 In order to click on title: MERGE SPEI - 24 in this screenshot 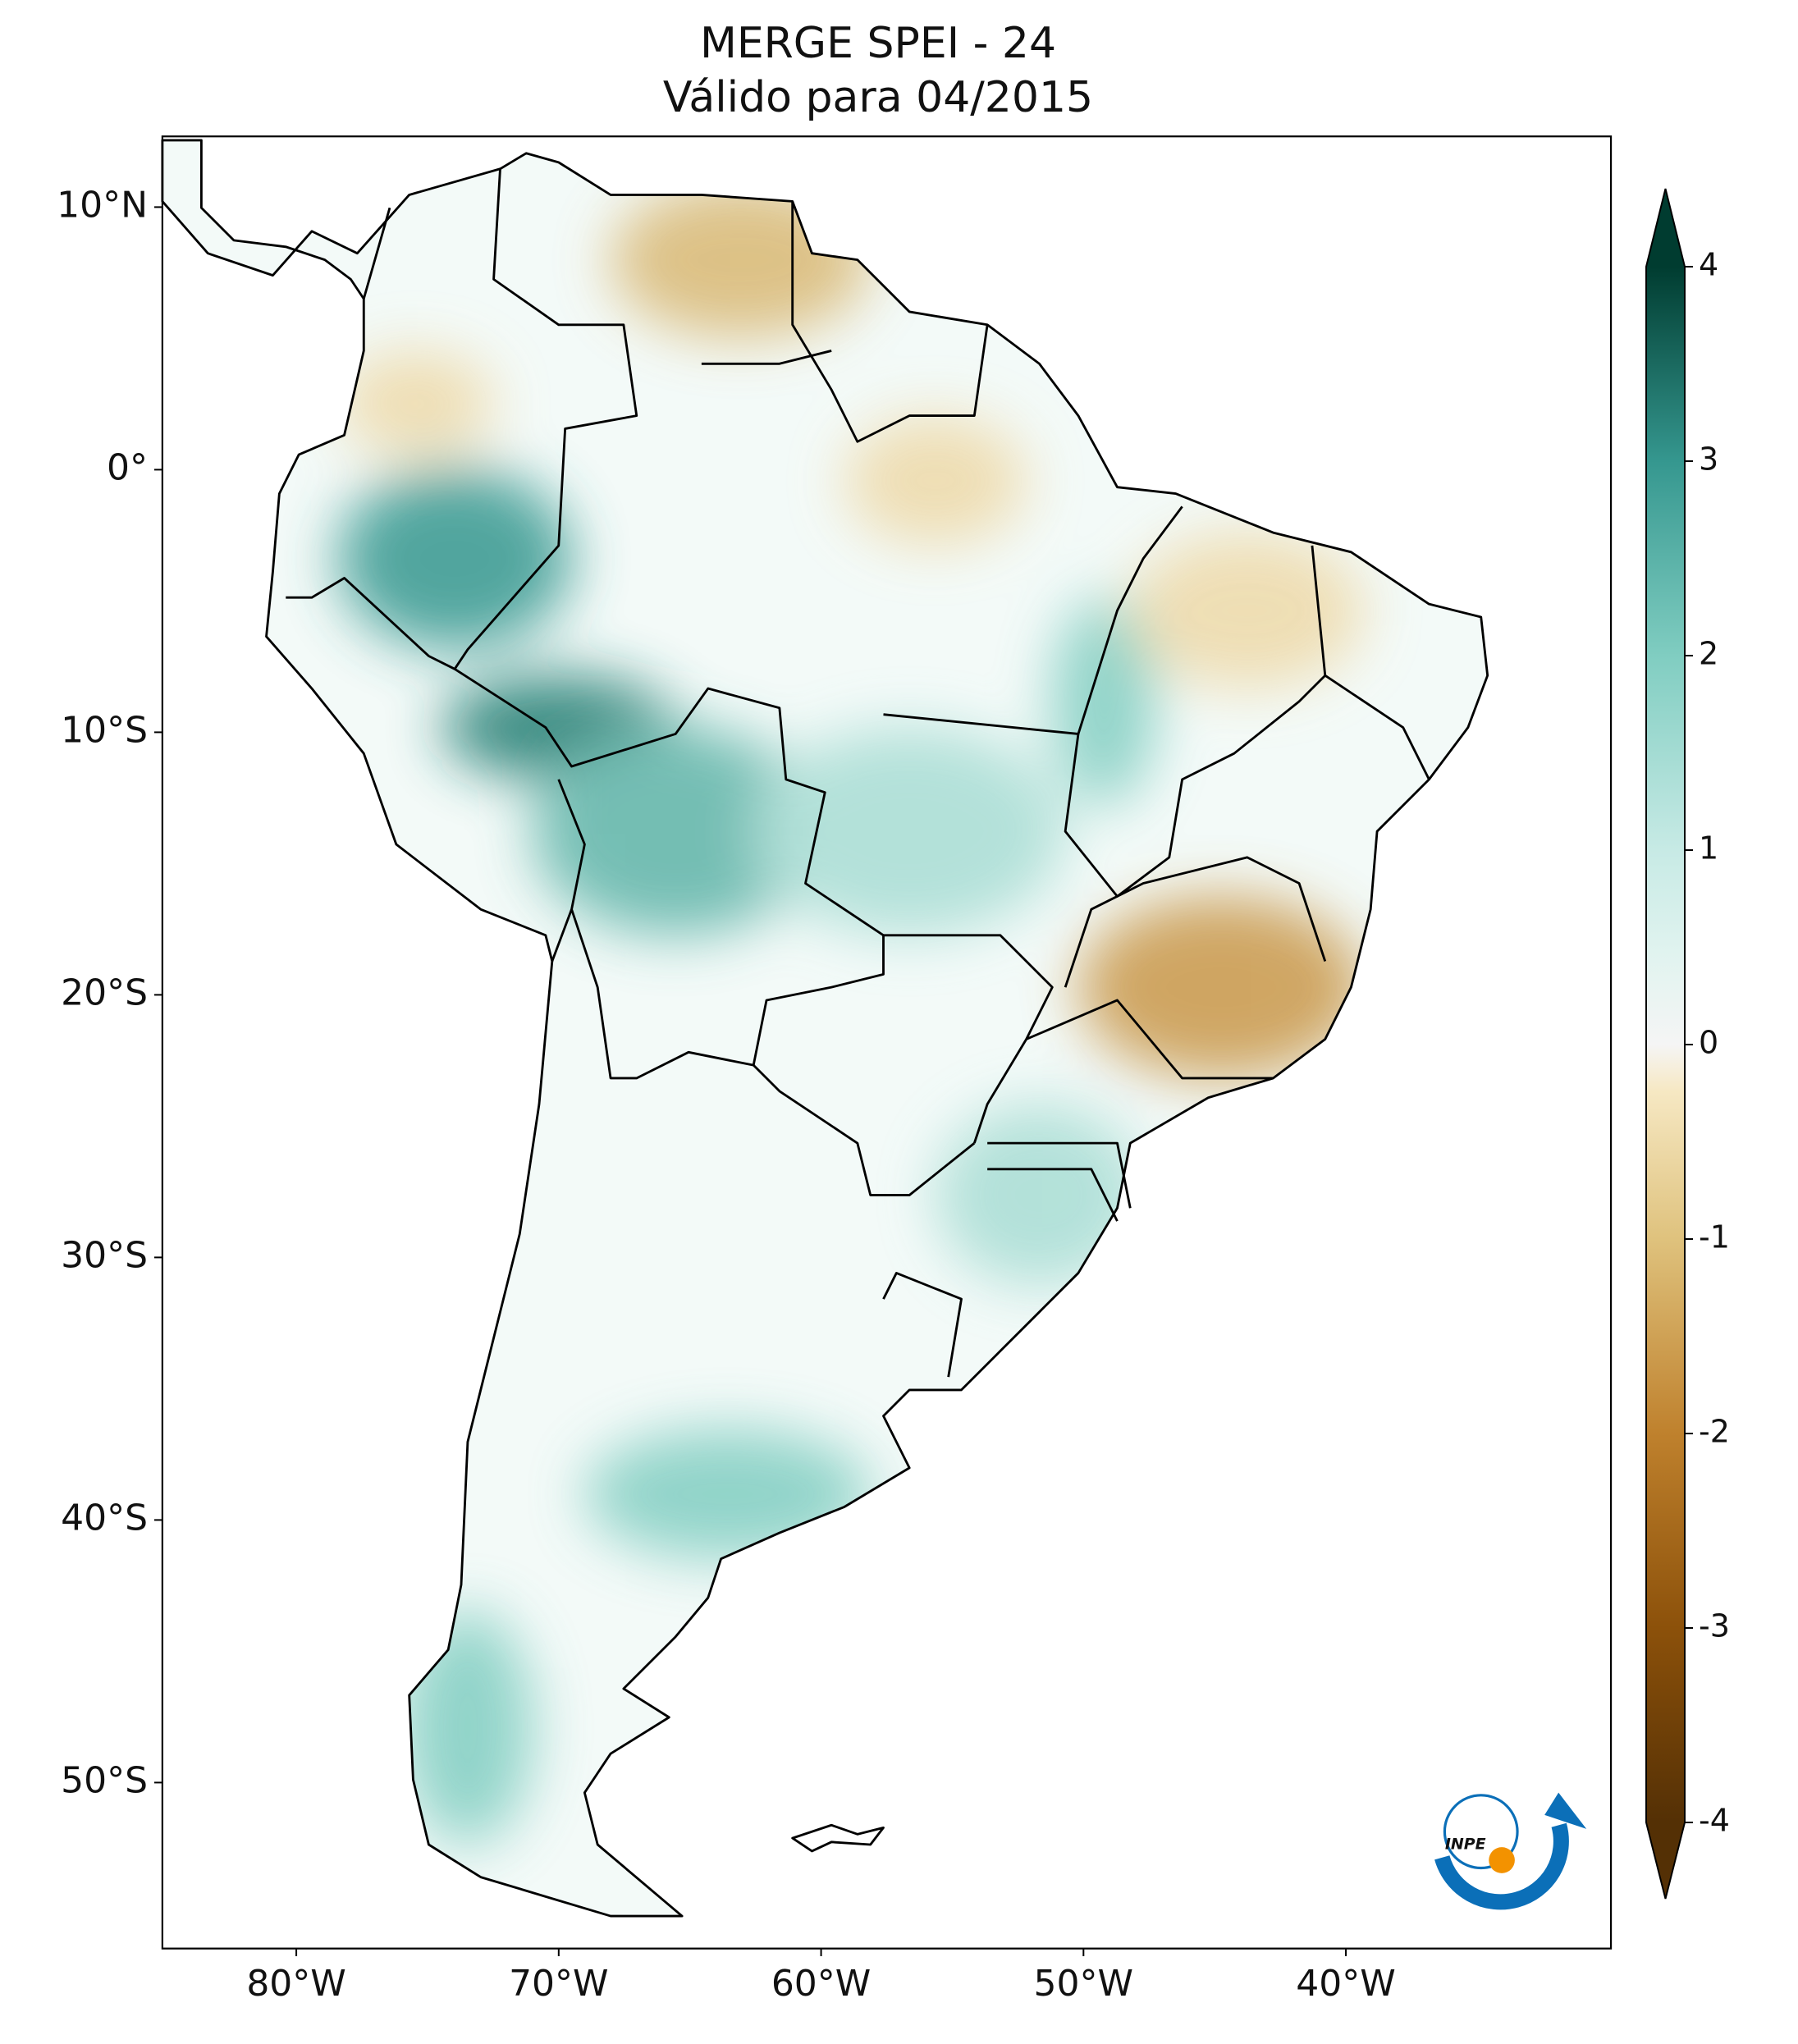, I will do `click(878, 43)`.